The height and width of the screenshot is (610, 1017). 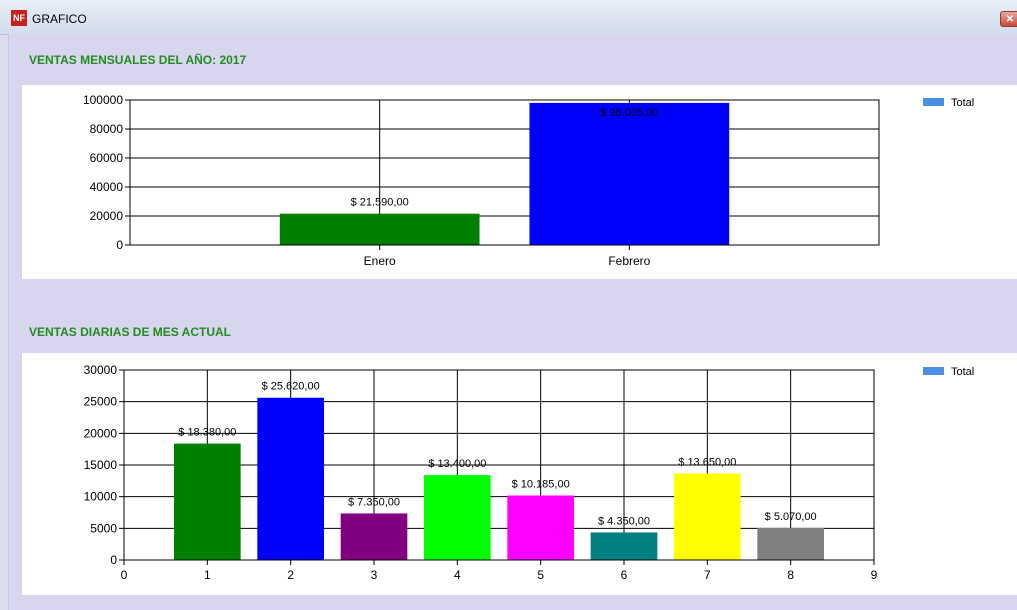 What do you see at coordinates (1008, 19) in the screenshot?
I see `close-button: ✕` at bounding box center [1008, 19].